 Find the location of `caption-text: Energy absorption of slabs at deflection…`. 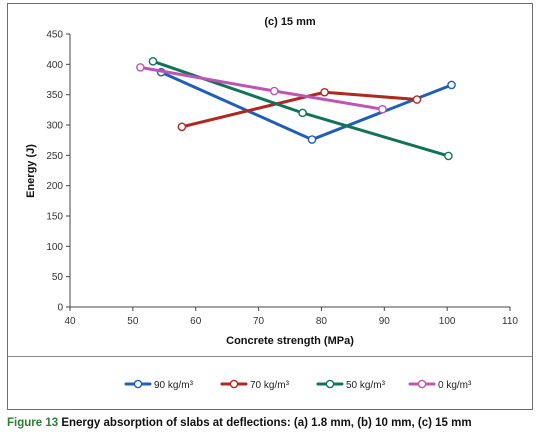

caption-text: Energy absorption of slabs at deflection… is located at coordinates (265, 423).